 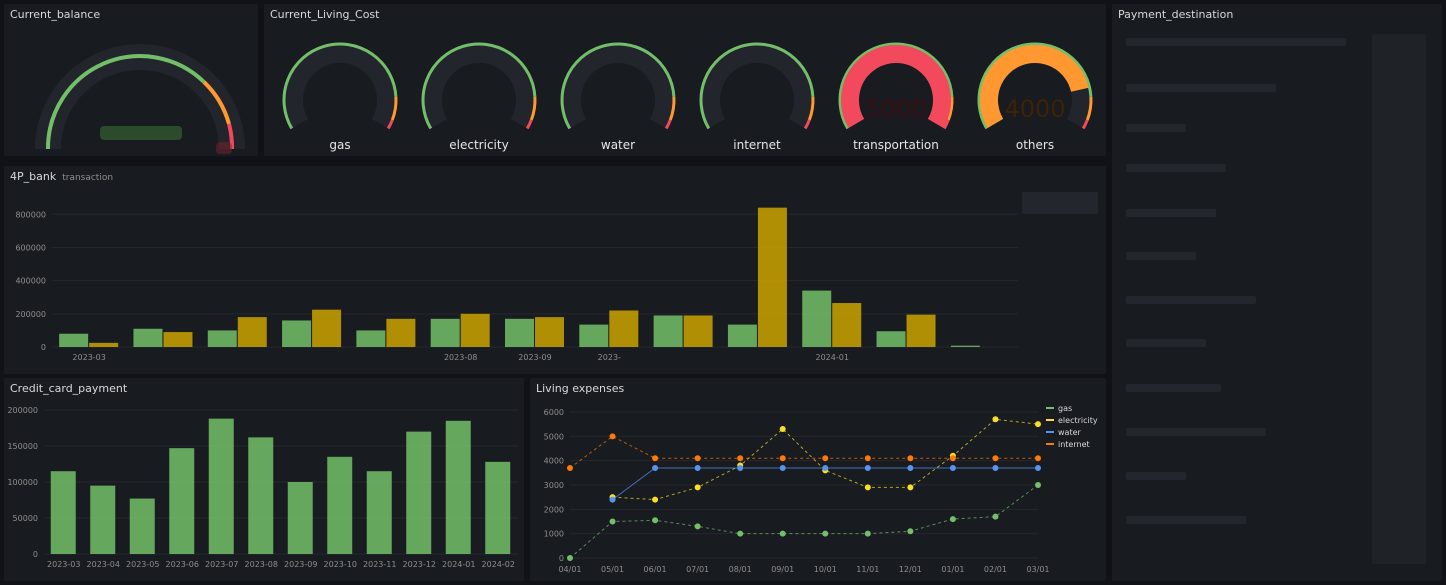 I want to click on gauge-label: gas, so click(x=339, y=145).